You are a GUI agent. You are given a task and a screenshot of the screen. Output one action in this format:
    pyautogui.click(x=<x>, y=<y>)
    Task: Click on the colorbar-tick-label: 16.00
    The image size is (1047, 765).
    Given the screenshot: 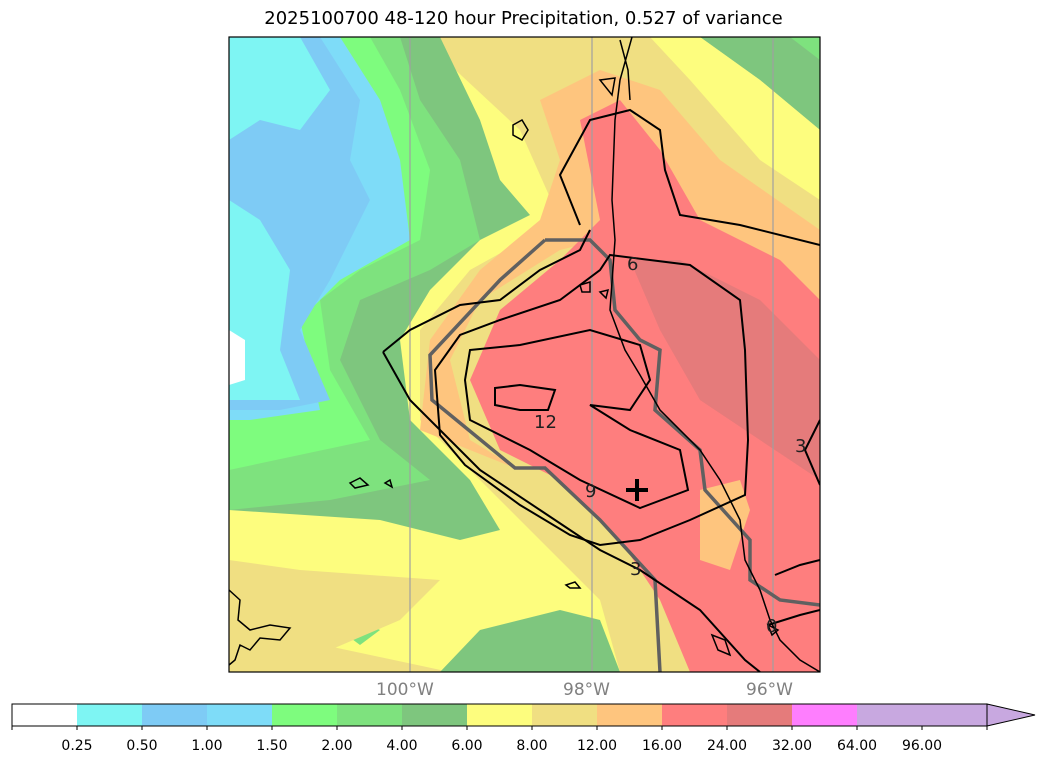 What is the action you would take?
    pyautogui.click(x=662, y=746)
    